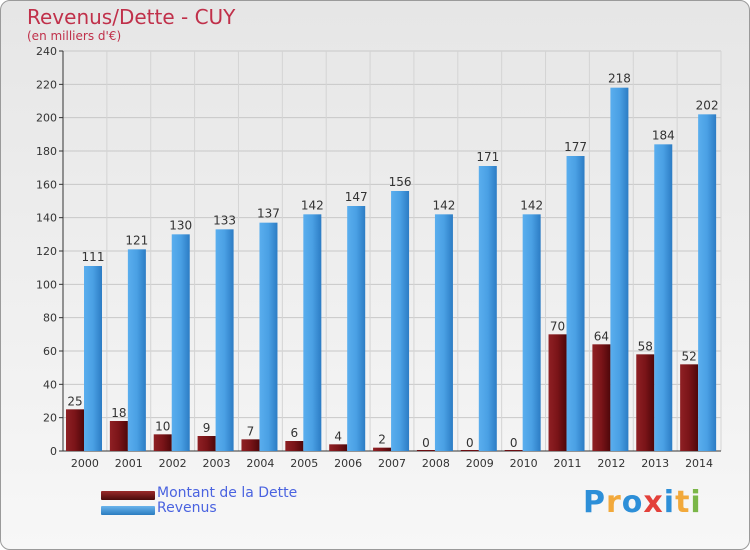  Describe the element at coordinates (85, 463) in the screenshot. I see `x-tick-label: 2000` at that location.